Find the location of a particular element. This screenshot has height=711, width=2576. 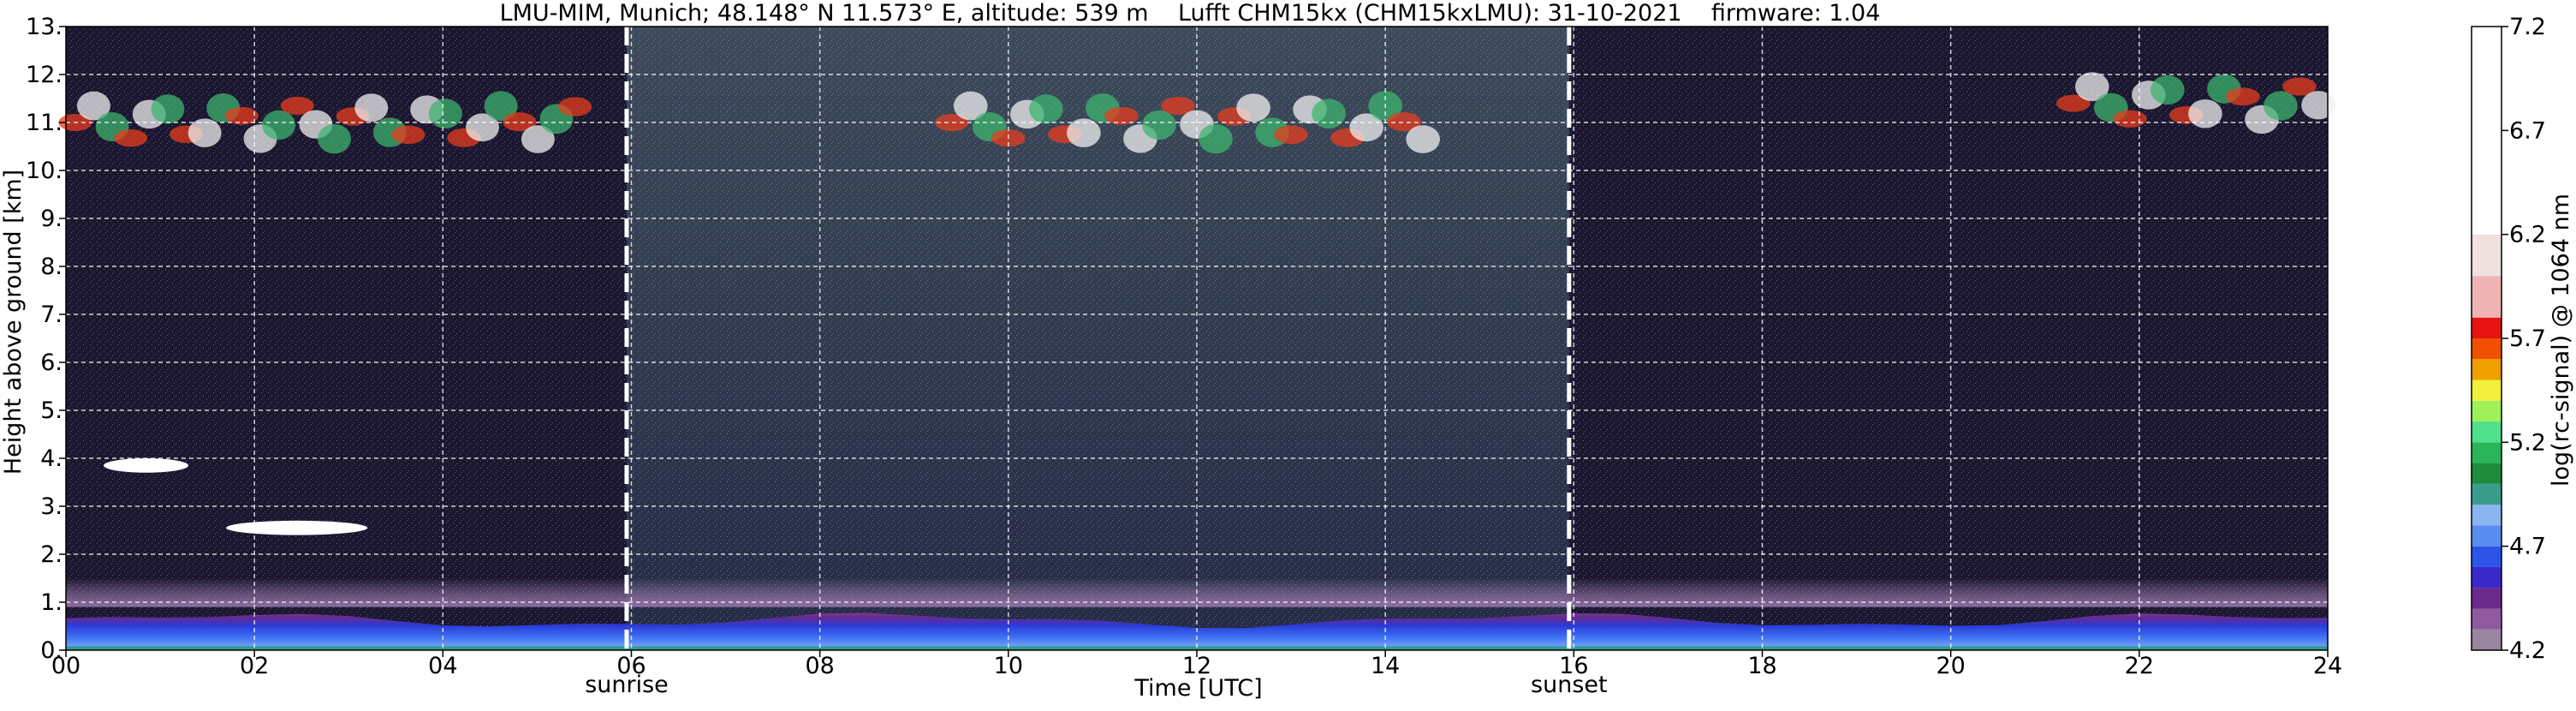

y-tick-label: 3. is located at coordinates (51, 507).